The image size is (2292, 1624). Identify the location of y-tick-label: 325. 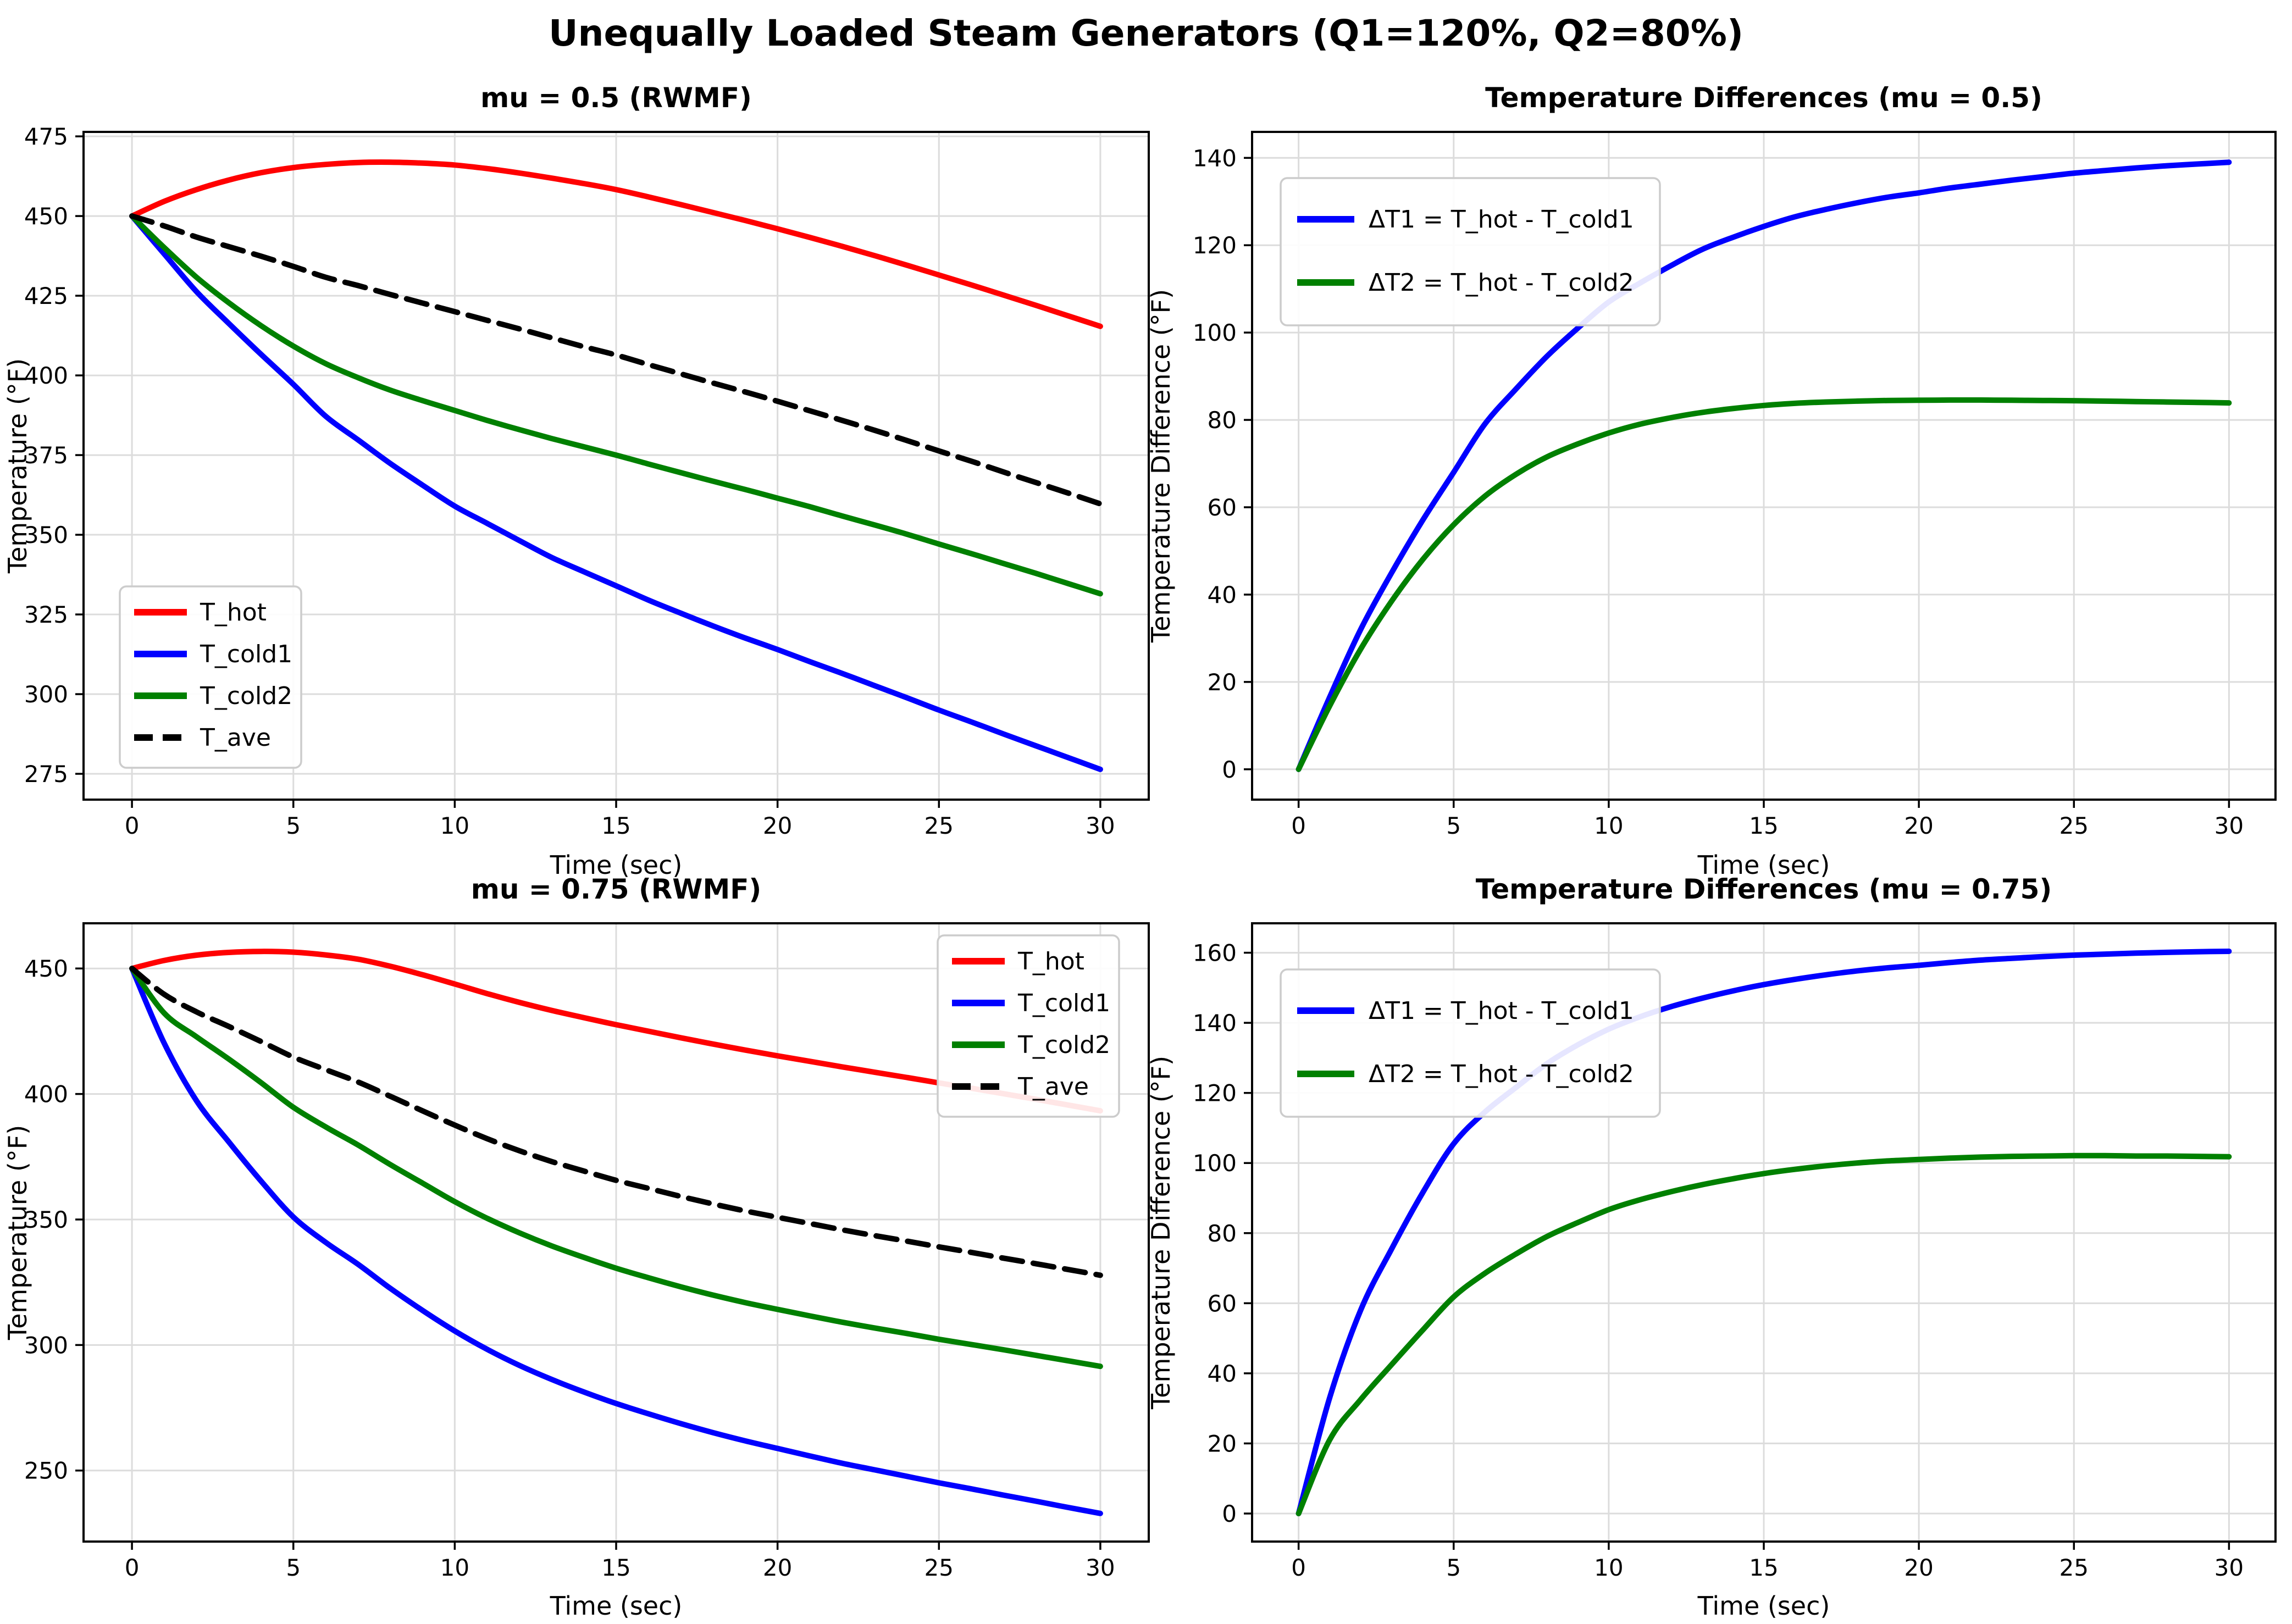
(46, 614).